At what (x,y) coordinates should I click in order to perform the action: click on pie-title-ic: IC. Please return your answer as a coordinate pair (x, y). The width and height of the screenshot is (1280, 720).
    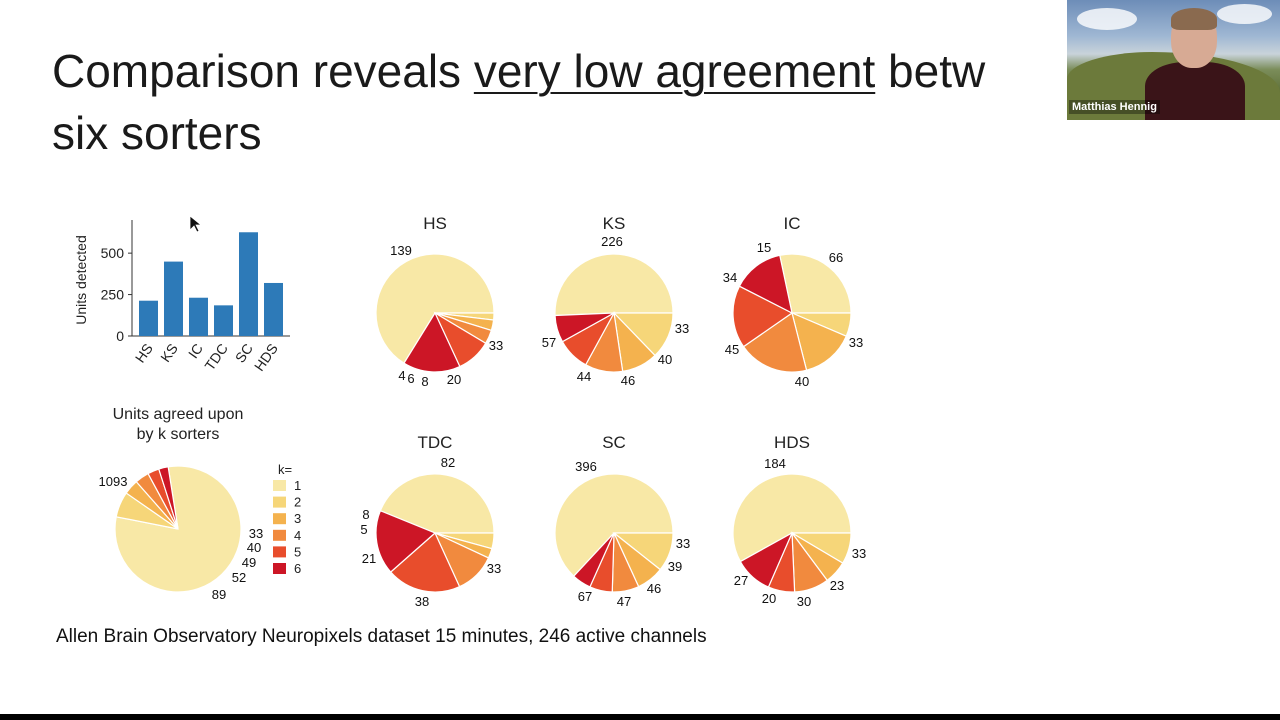
    Looking at the image, I should click on (792, 223).